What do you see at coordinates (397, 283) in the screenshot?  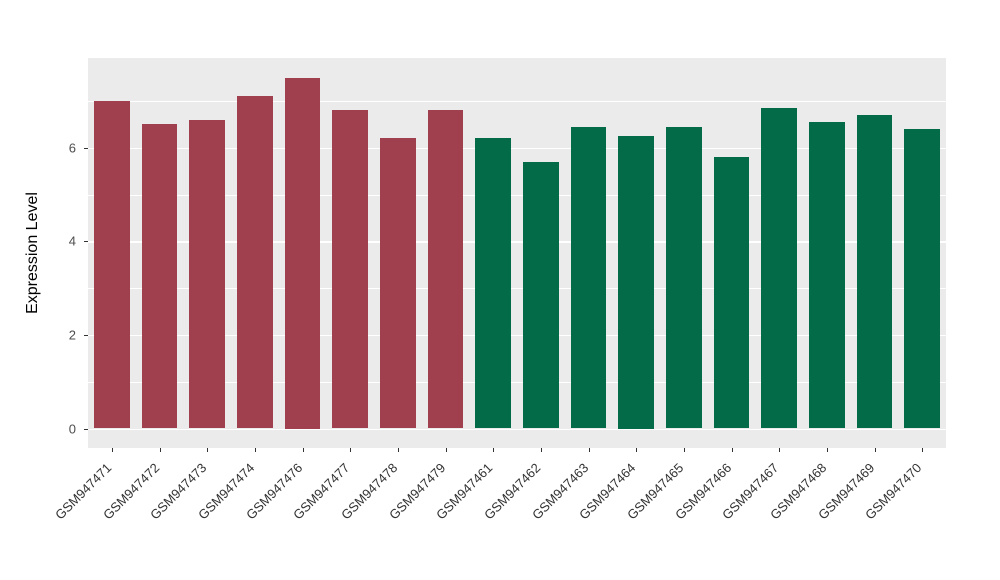 I see `bar-GSM947478` at bounding box center [397, 283].